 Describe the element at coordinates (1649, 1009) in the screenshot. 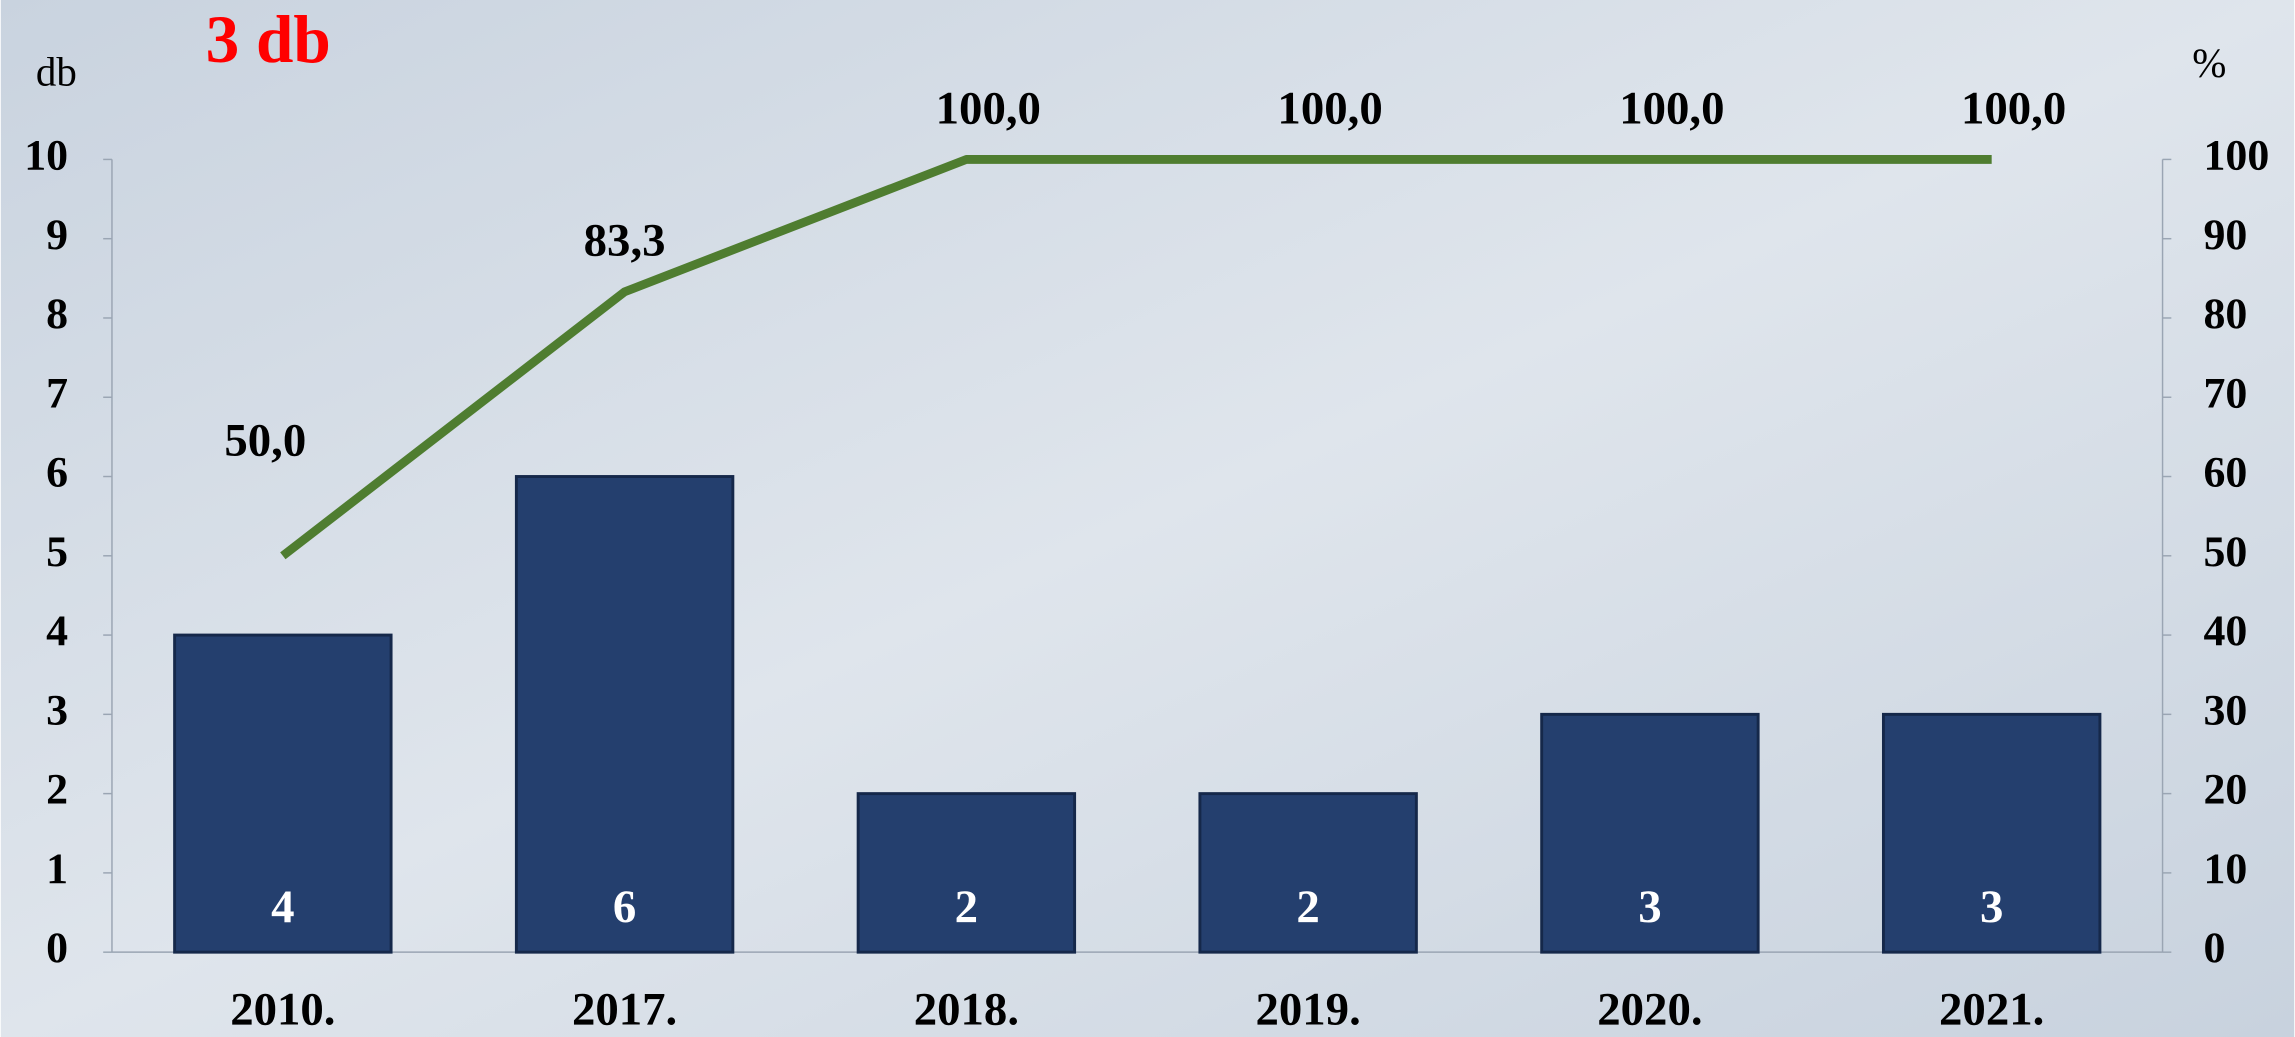

I see `x-tick-label: 2020.` at that location.